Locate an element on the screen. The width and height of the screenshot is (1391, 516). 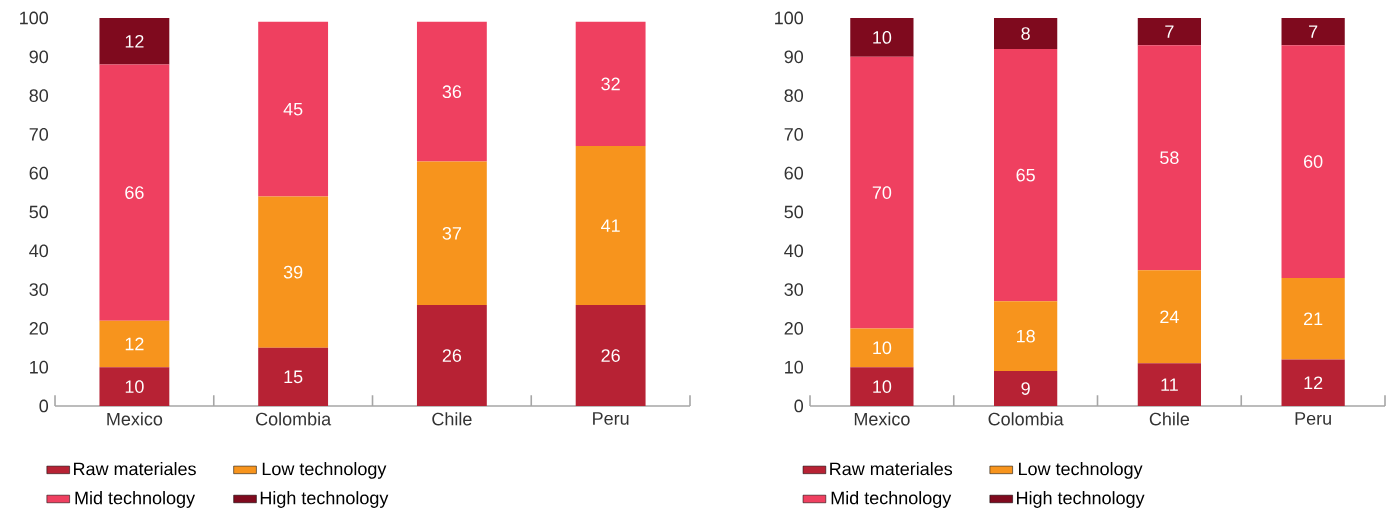
data-label: 8 is located at coordinates (1025, 33).